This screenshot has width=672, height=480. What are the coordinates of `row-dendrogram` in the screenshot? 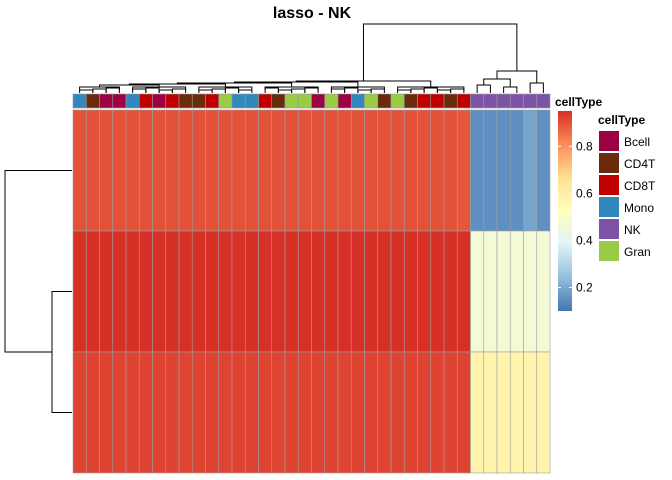 It's located at (38, 291).